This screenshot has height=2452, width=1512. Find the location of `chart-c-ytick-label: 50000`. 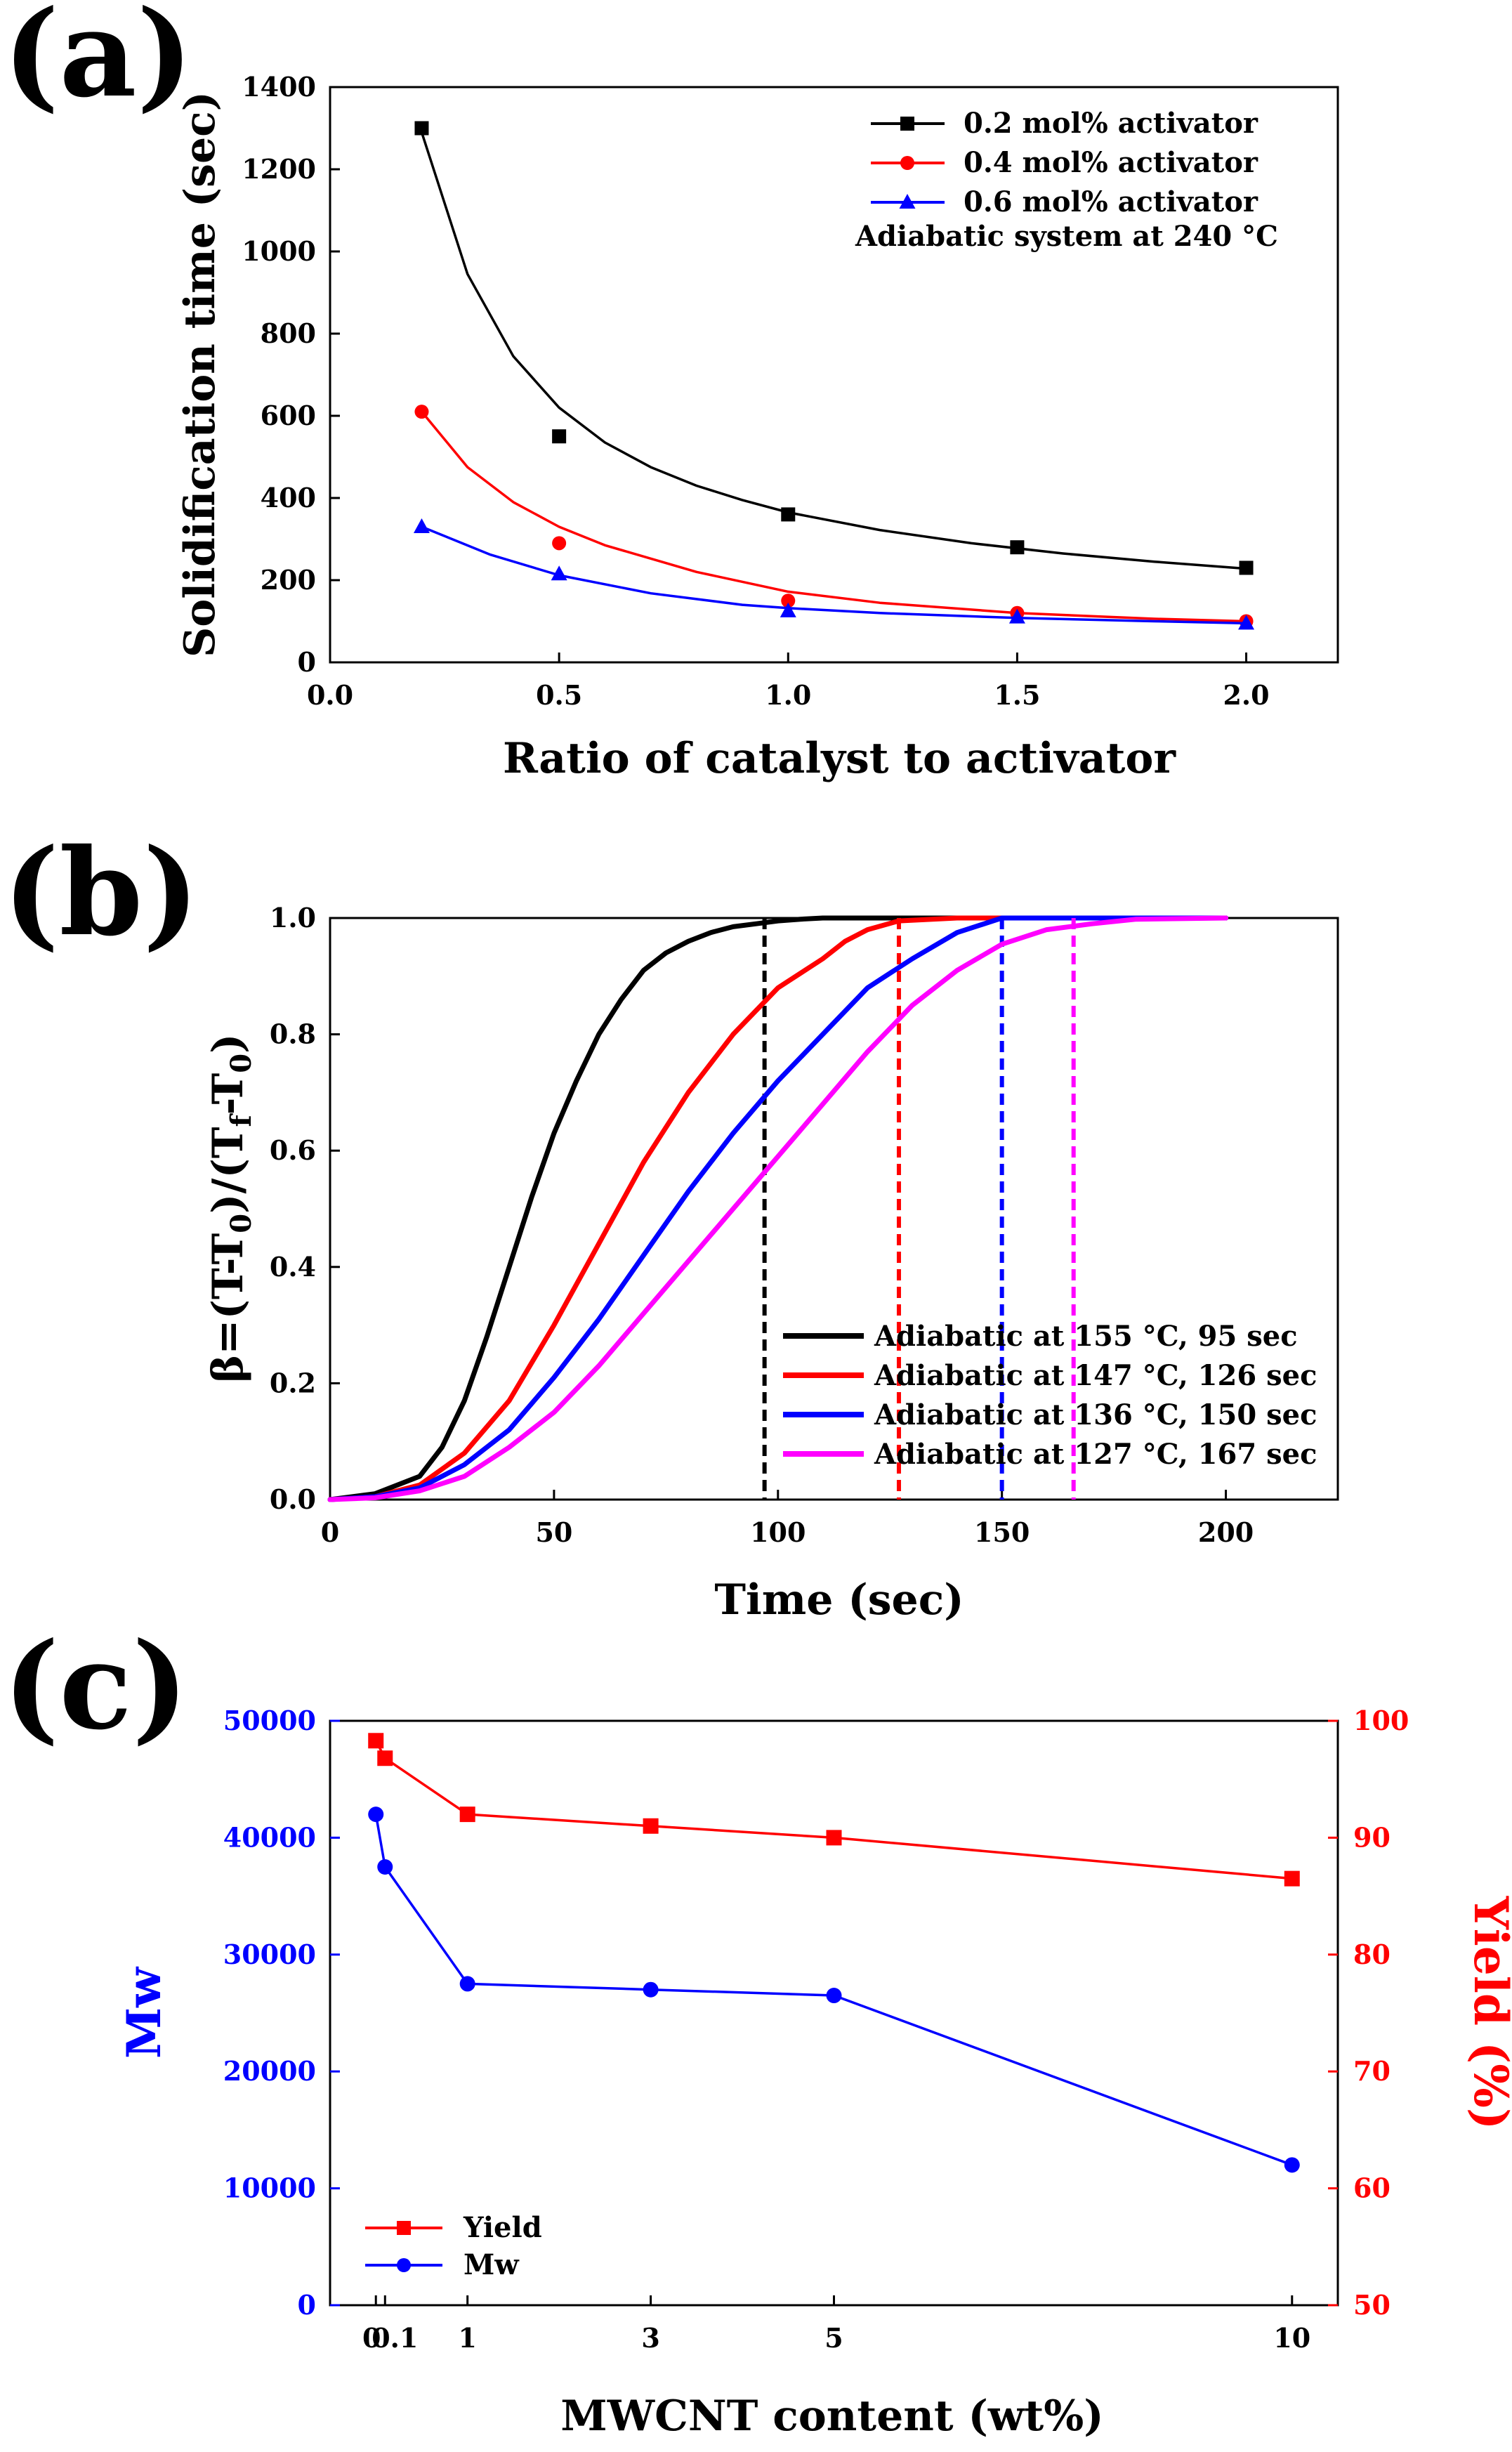

chart-c-ytick-label: 50000 is located at coordinates (269, 1720).